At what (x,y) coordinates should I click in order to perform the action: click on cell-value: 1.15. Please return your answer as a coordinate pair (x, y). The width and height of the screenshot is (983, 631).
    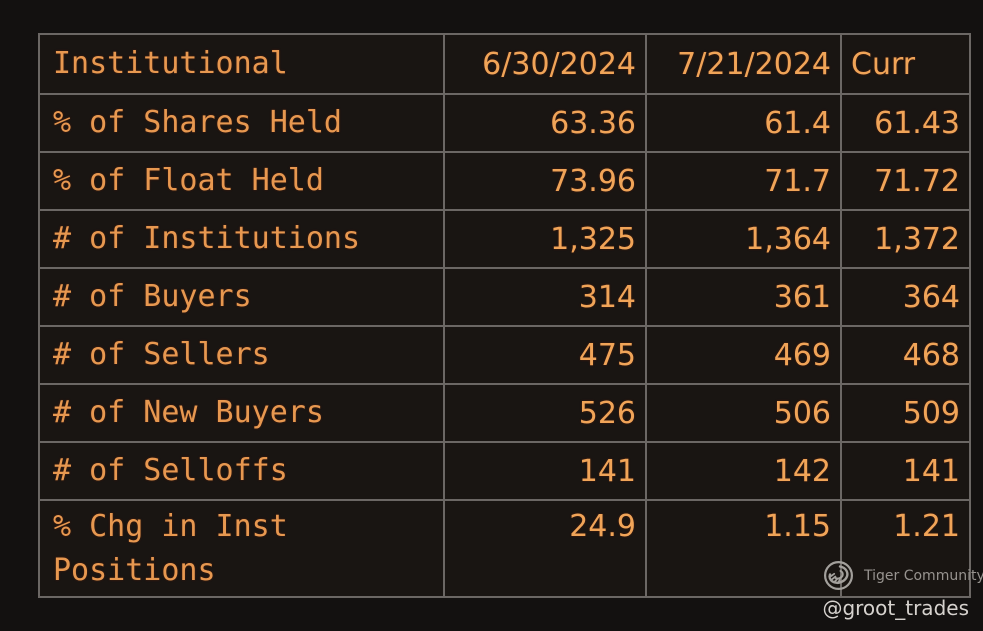
    Looking at the image, I should click on (743, 548).